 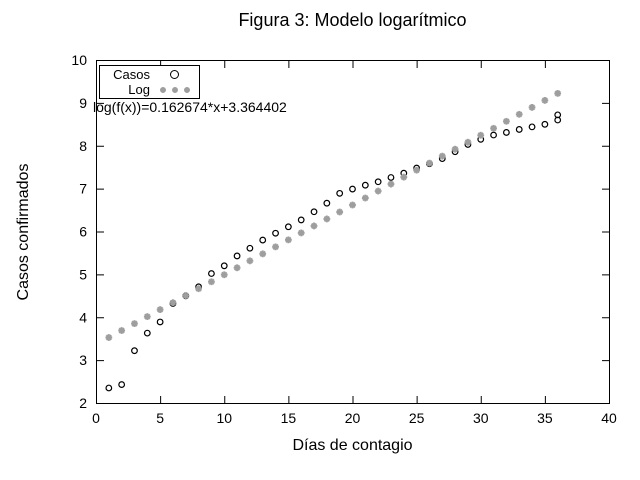 What do you see at coordinates (289, 418) in the screenshot?
I see `x-tick-label: 15` at bounding box center [289, 418].